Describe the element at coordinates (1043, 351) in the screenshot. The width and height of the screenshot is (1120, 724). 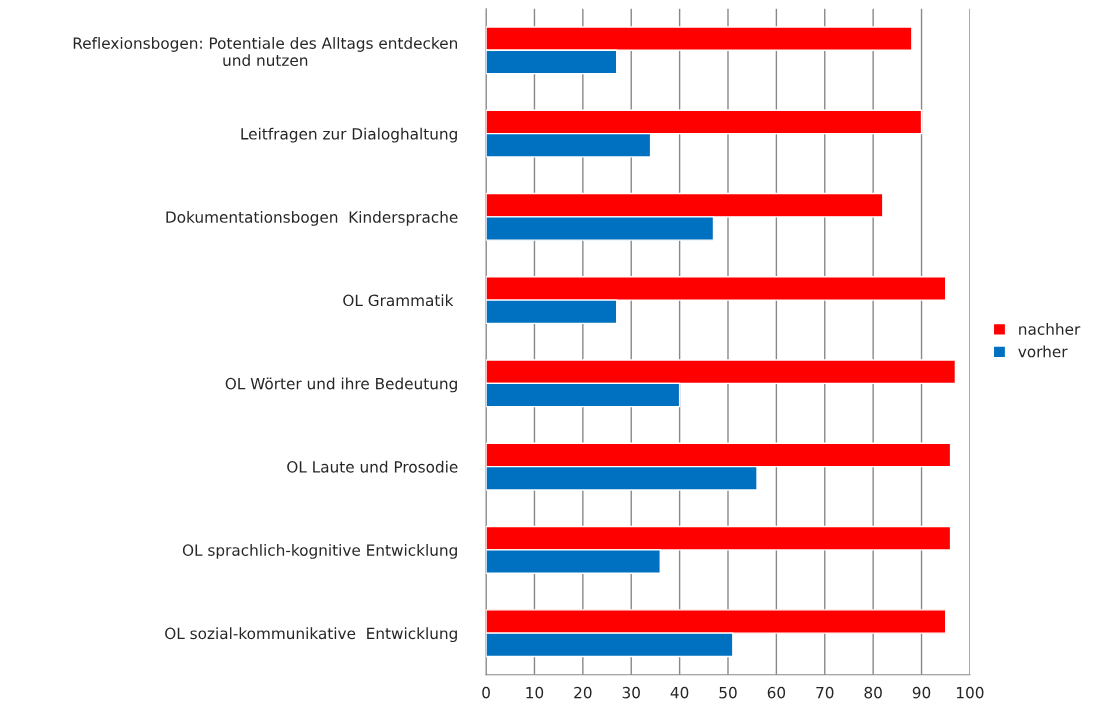
I see `legend-label: vorher` at that location.